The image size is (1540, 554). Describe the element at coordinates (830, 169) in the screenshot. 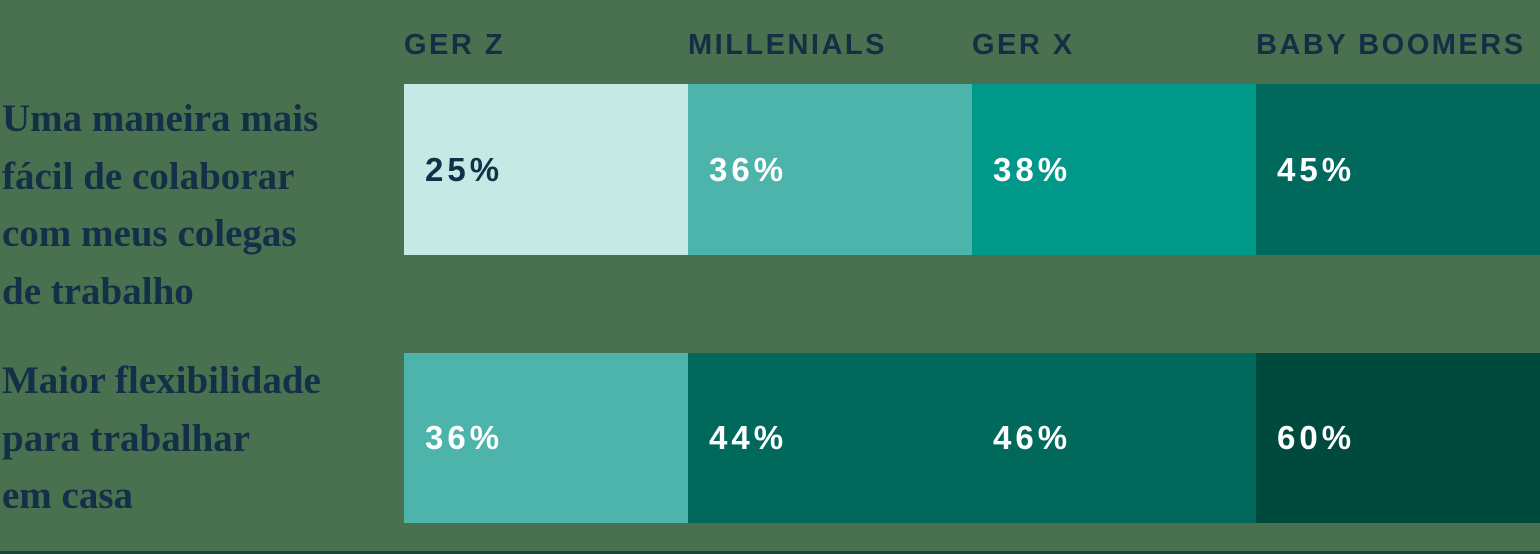

I see `bar-cell-millenials: 36%` at that location.